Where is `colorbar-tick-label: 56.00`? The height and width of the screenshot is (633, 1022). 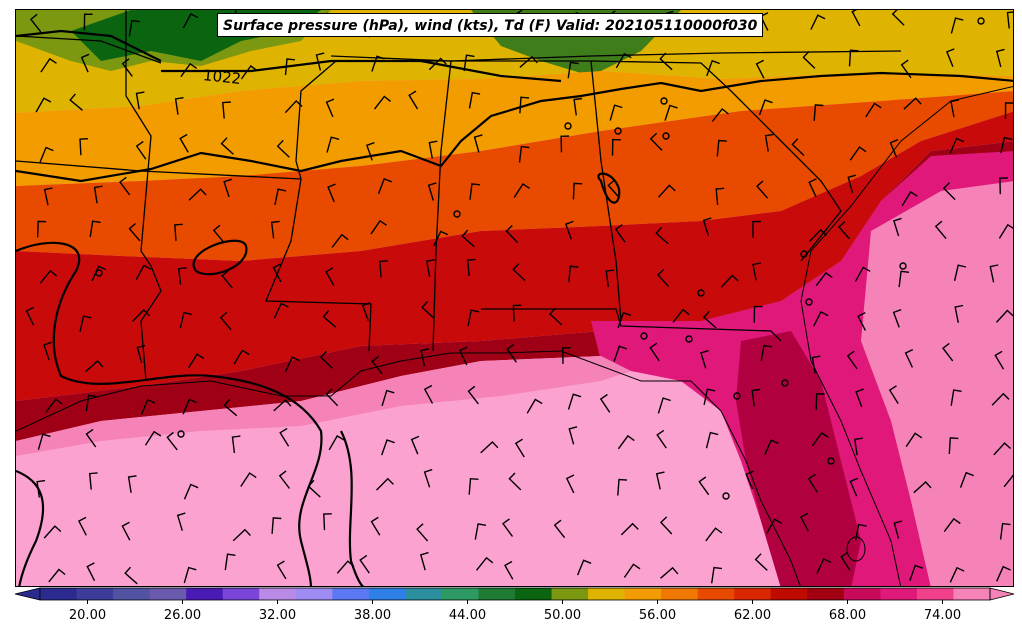
colorbar-tick-label: 56.00 is located at coordinates (657, 615).